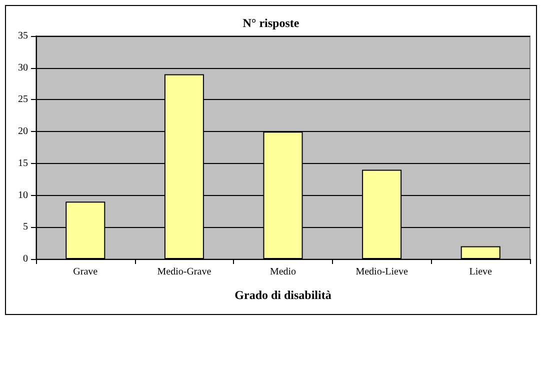  Describe the element at coordinates (382, 272) in the screenshot. I see `x-tick-label: Medio-Lieve` at that location.